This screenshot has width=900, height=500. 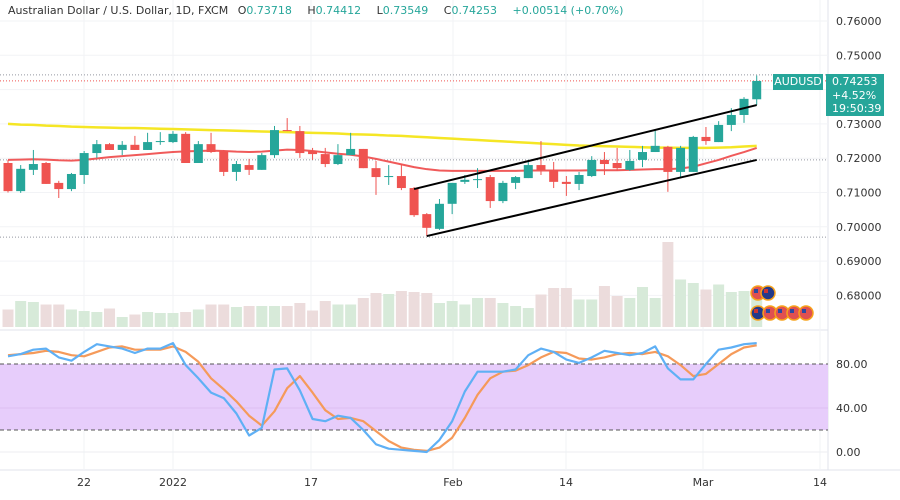 I want to click on time-axis-label: 14, so click(x=566, y=482).